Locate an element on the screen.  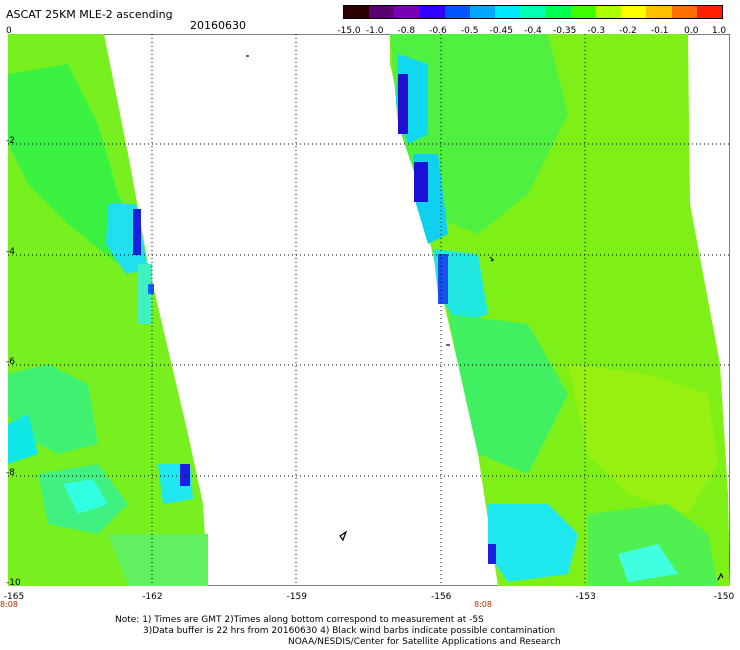
x-axis-tick-label: -159 is located at coordinates (297, 597).